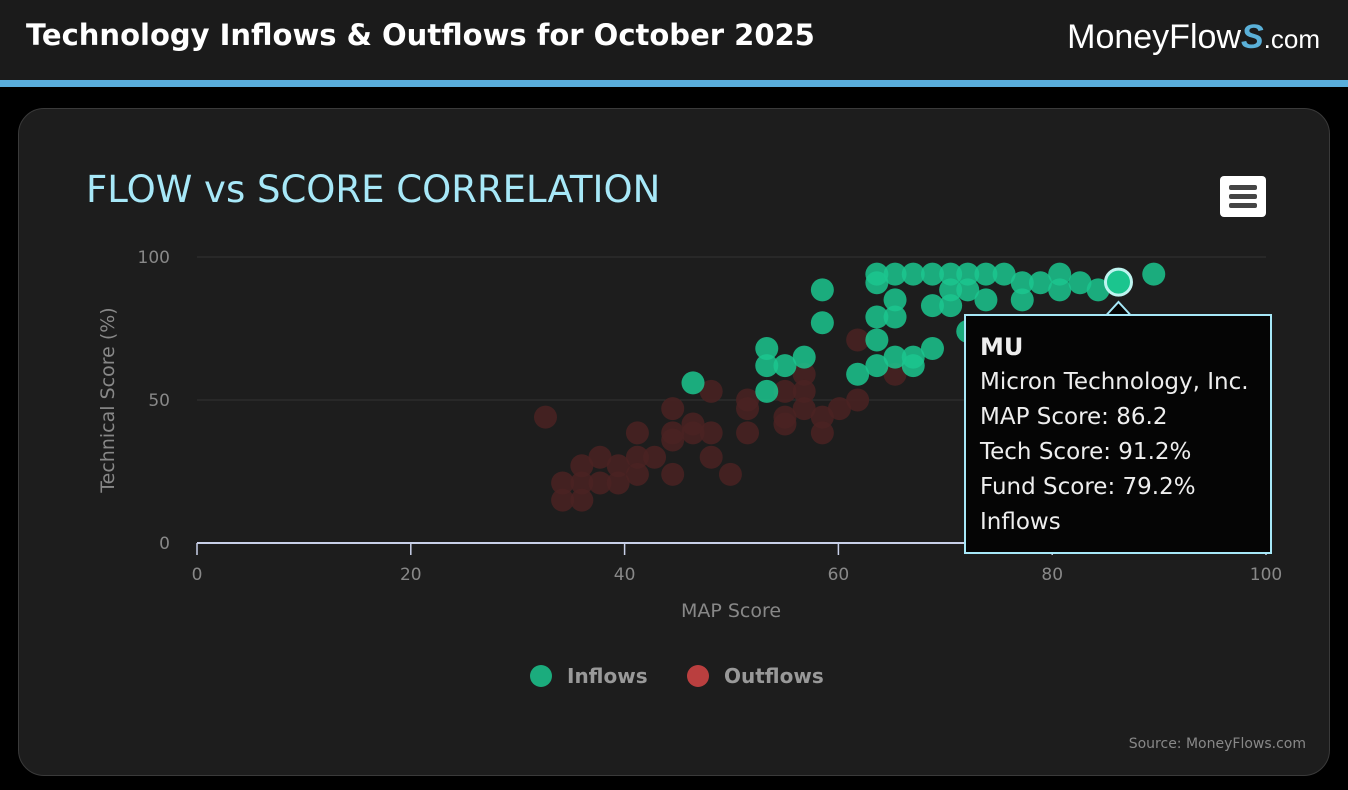 The image size is (1348, 790). What do you see at coordinates (731, 611) in the screenshot?
I see `x-axis-title: MAP Score` at bounding box center [731, 611].